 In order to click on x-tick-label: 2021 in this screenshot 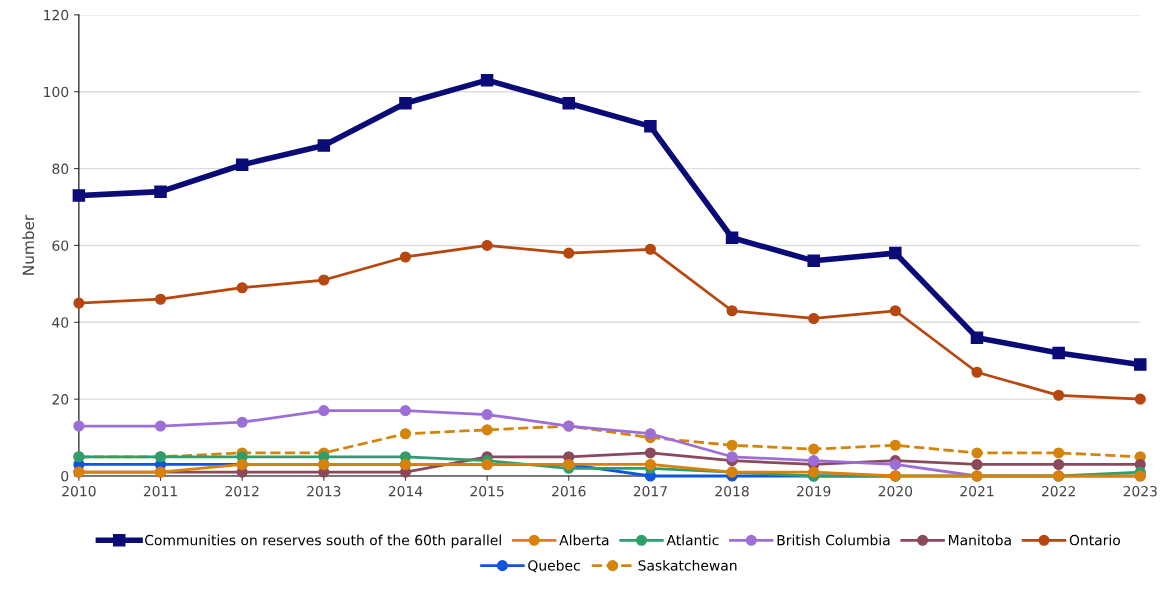, I will do `click(977, 491)`.